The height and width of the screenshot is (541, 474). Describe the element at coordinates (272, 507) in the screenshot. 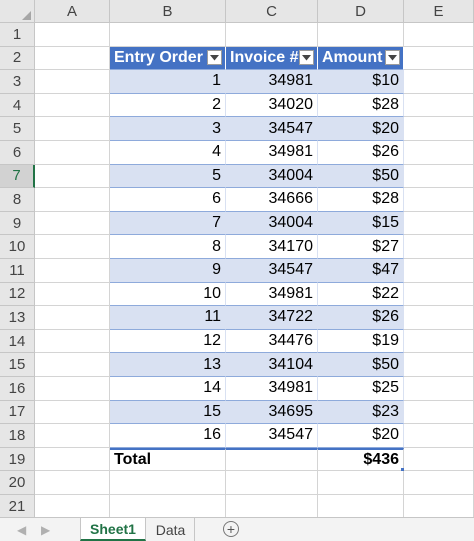

I see `cell-c21` at that location.